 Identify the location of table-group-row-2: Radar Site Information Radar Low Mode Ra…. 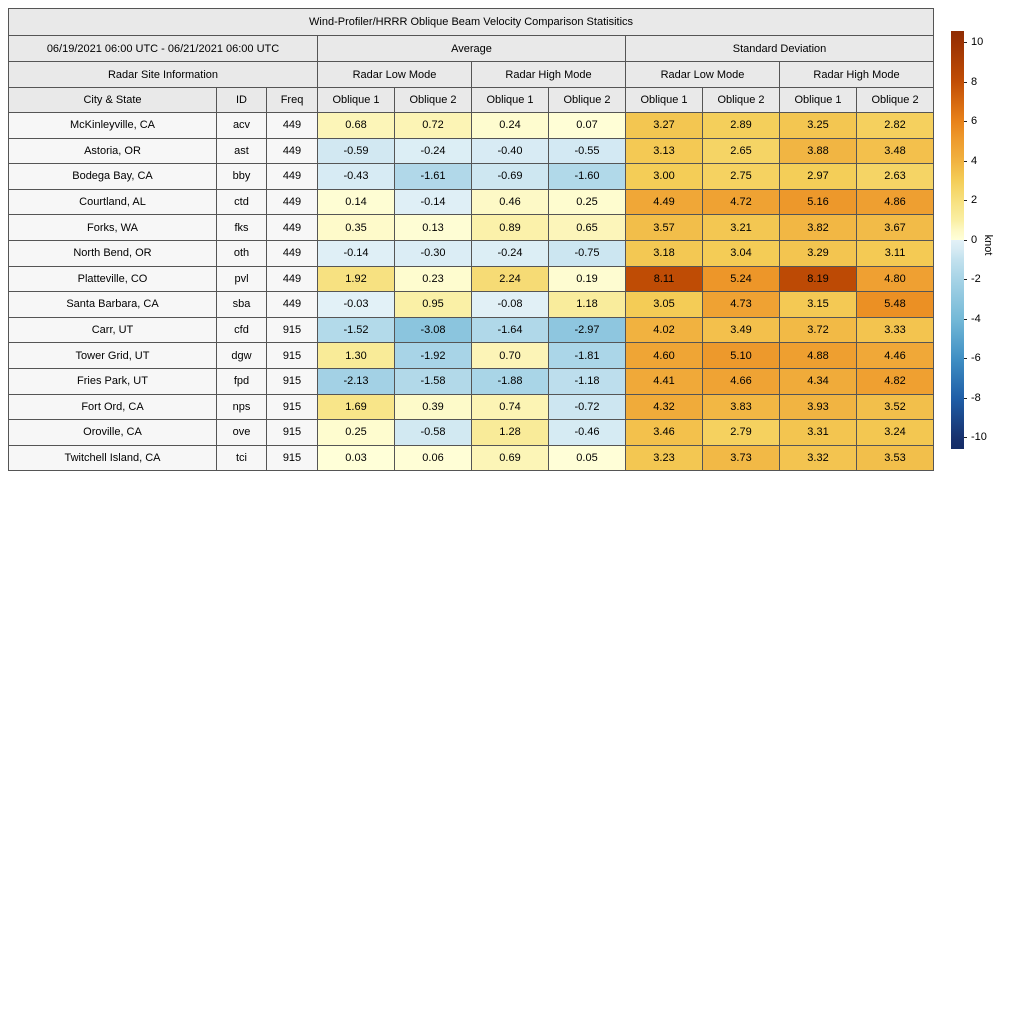
(471, 74).